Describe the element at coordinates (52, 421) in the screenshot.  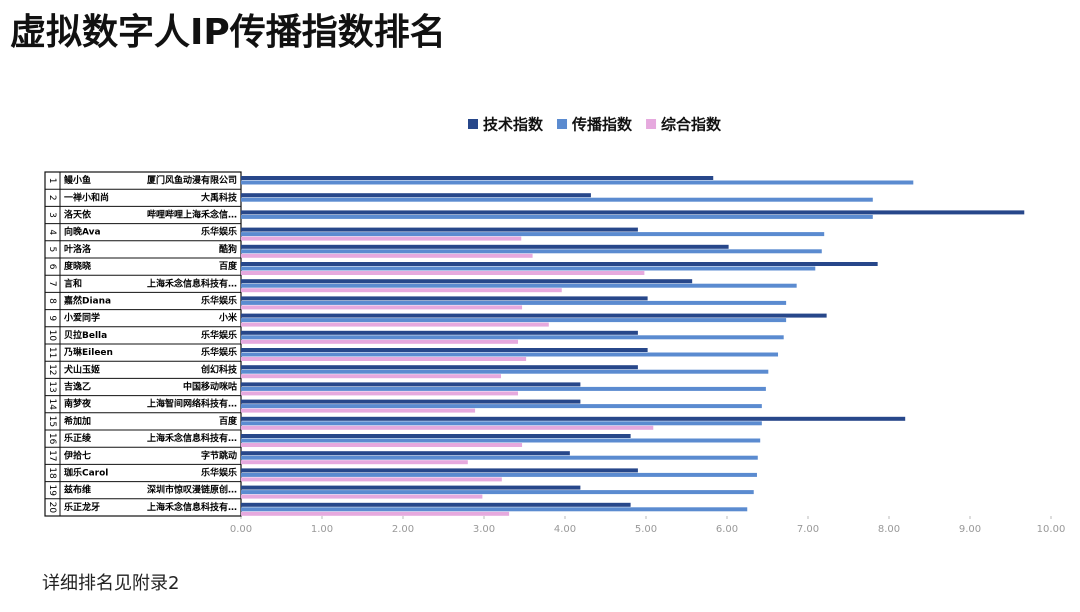
I see `rank-label: 15` at that location.